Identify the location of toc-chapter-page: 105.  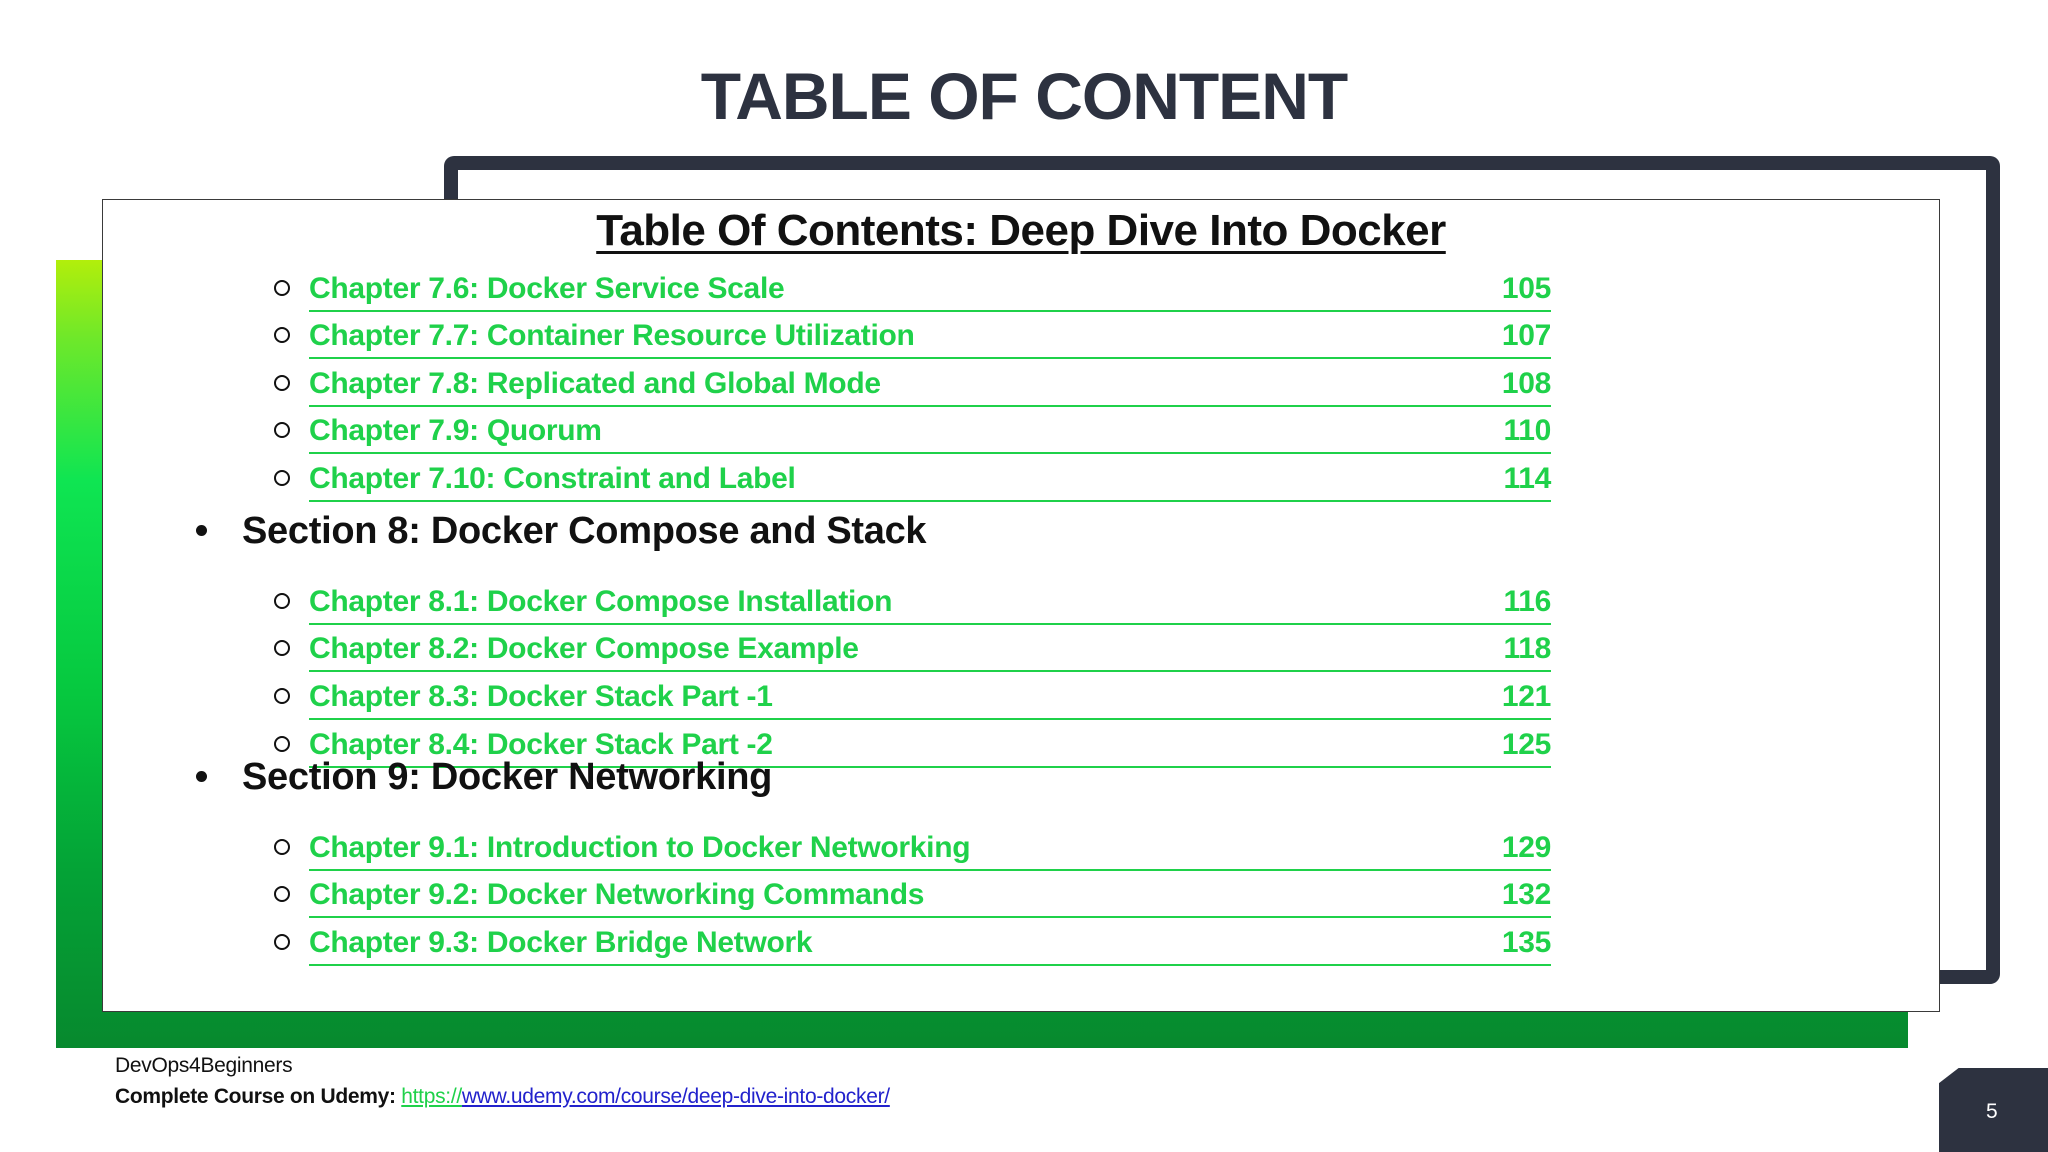
(1526, 288).